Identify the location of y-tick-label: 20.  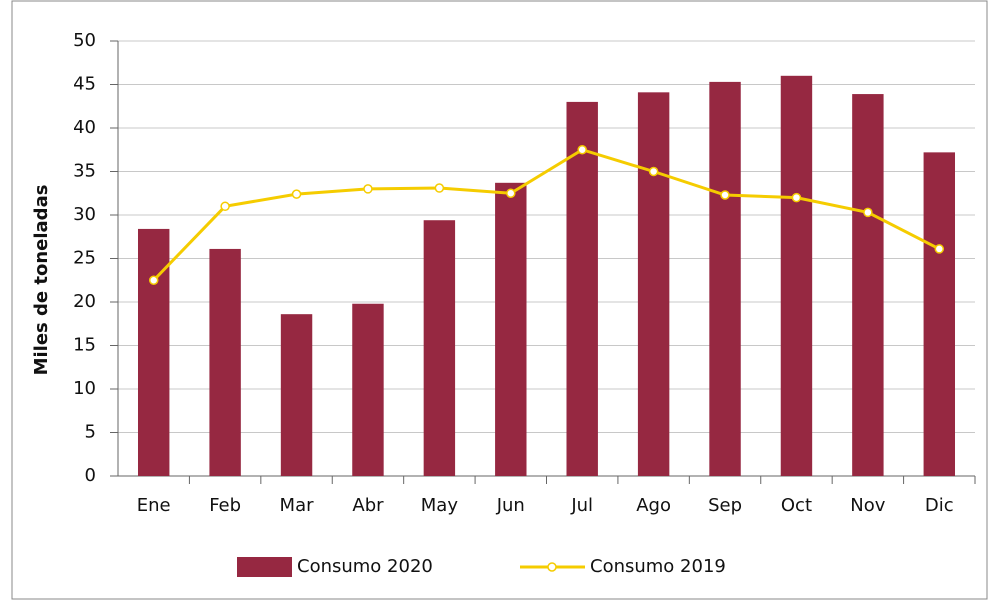
(84, 301).